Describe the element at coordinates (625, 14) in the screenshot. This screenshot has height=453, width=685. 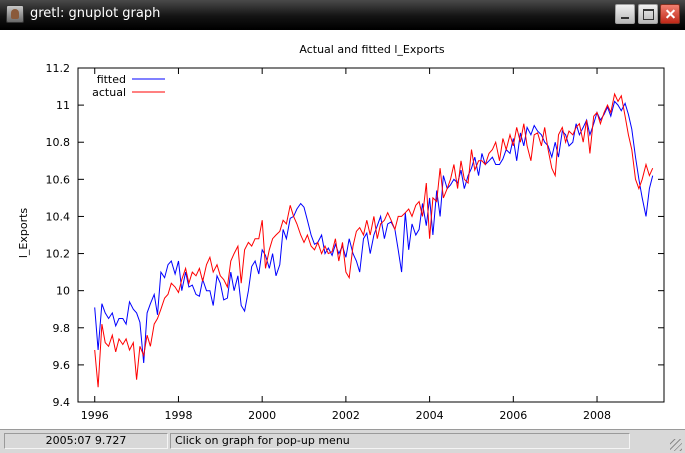
I see `minimize-icon` at that location.